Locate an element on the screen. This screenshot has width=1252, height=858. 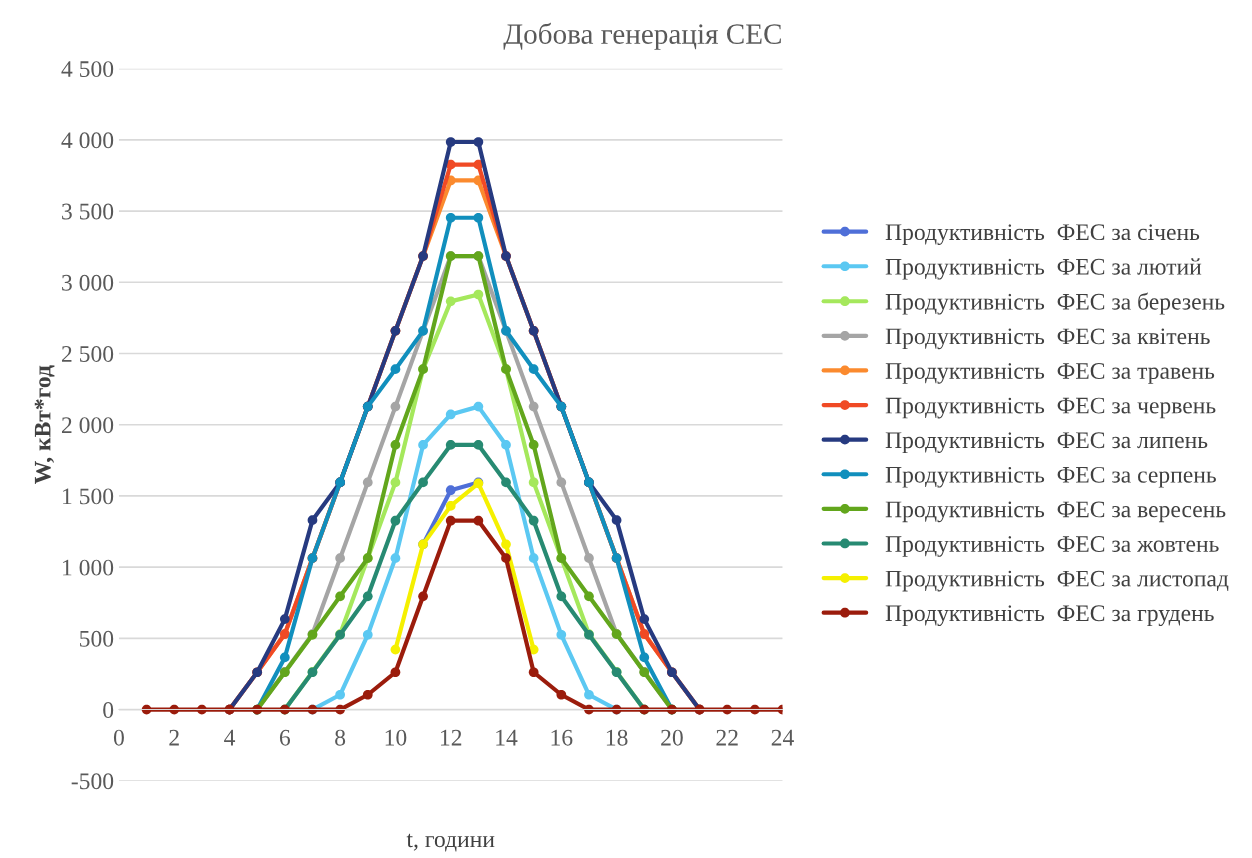
legend-label: Продуктивність ФЕС за серпень is located at coordinates (1050, 477).